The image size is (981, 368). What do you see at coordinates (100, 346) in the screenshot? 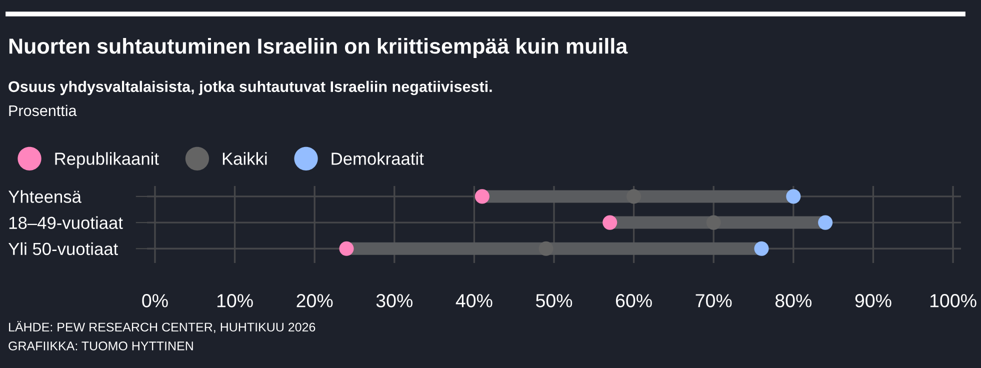
I see `text: GRAFIIKKA: TUOMO HYTTINEN` at bounding box center [100, 346].